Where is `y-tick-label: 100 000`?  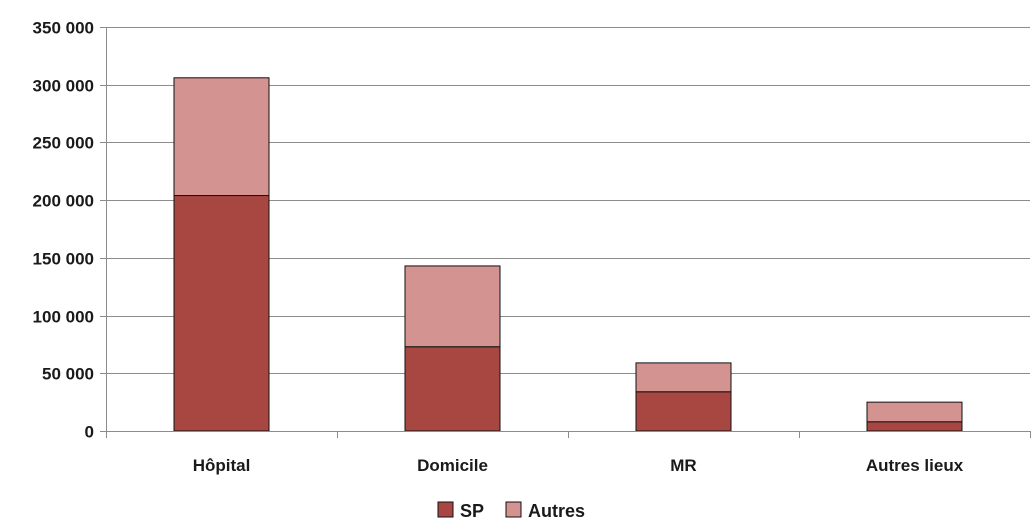
y-tick-label: 100 000 is located at coordinates (63, 317).